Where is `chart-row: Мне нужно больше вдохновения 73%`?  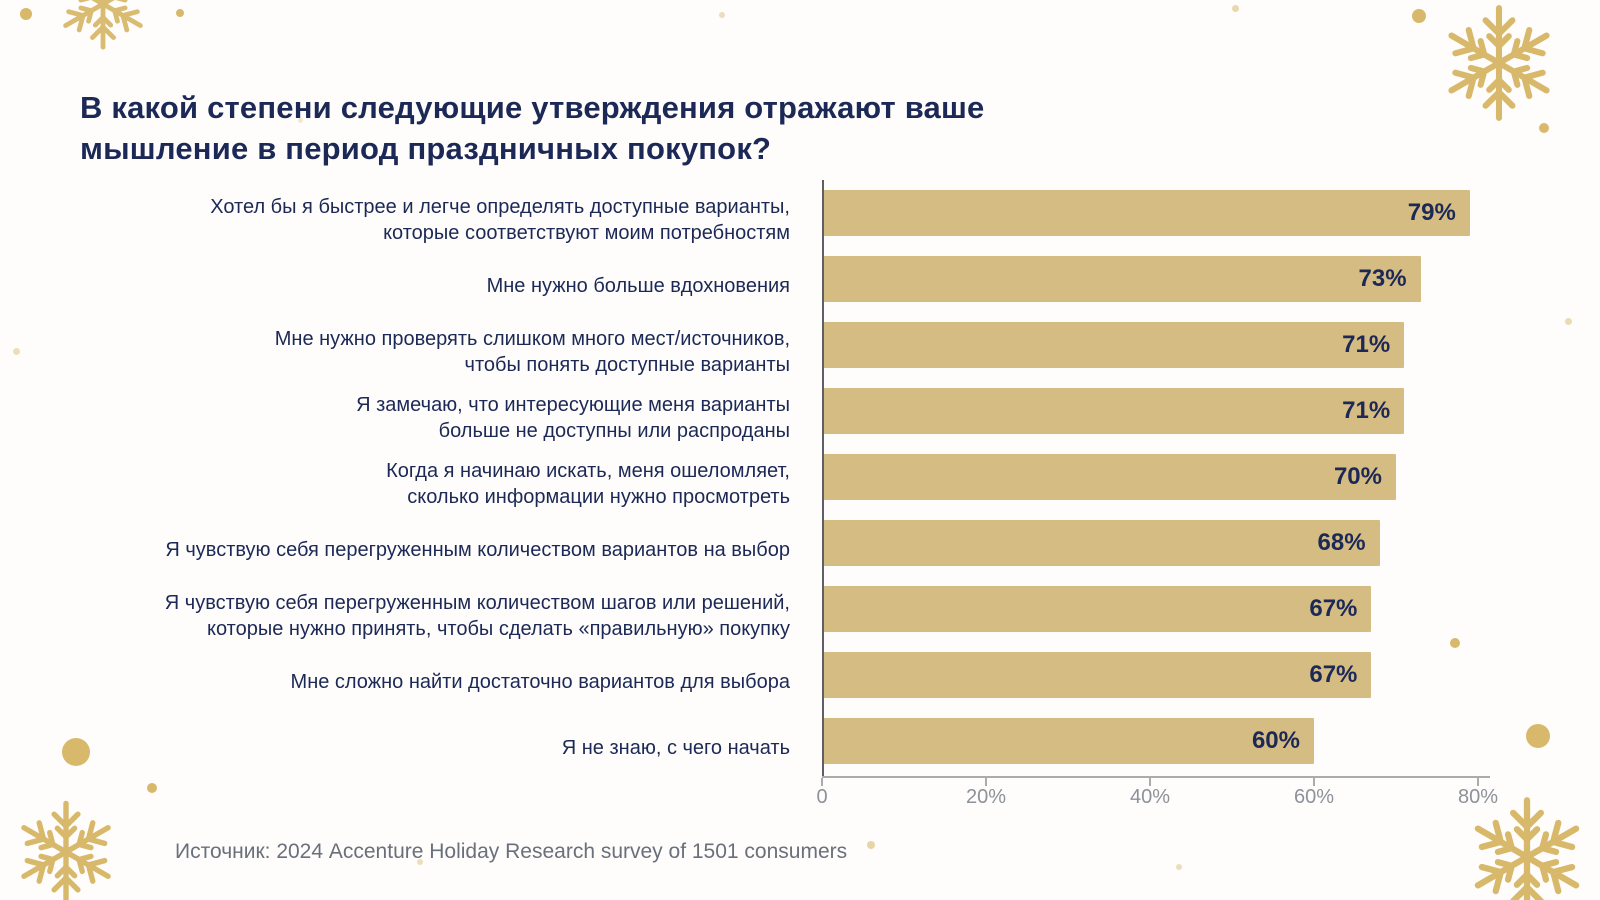 chart-row: Мне нужно больше вдохновения 73% is located at coordinates (790, 279).